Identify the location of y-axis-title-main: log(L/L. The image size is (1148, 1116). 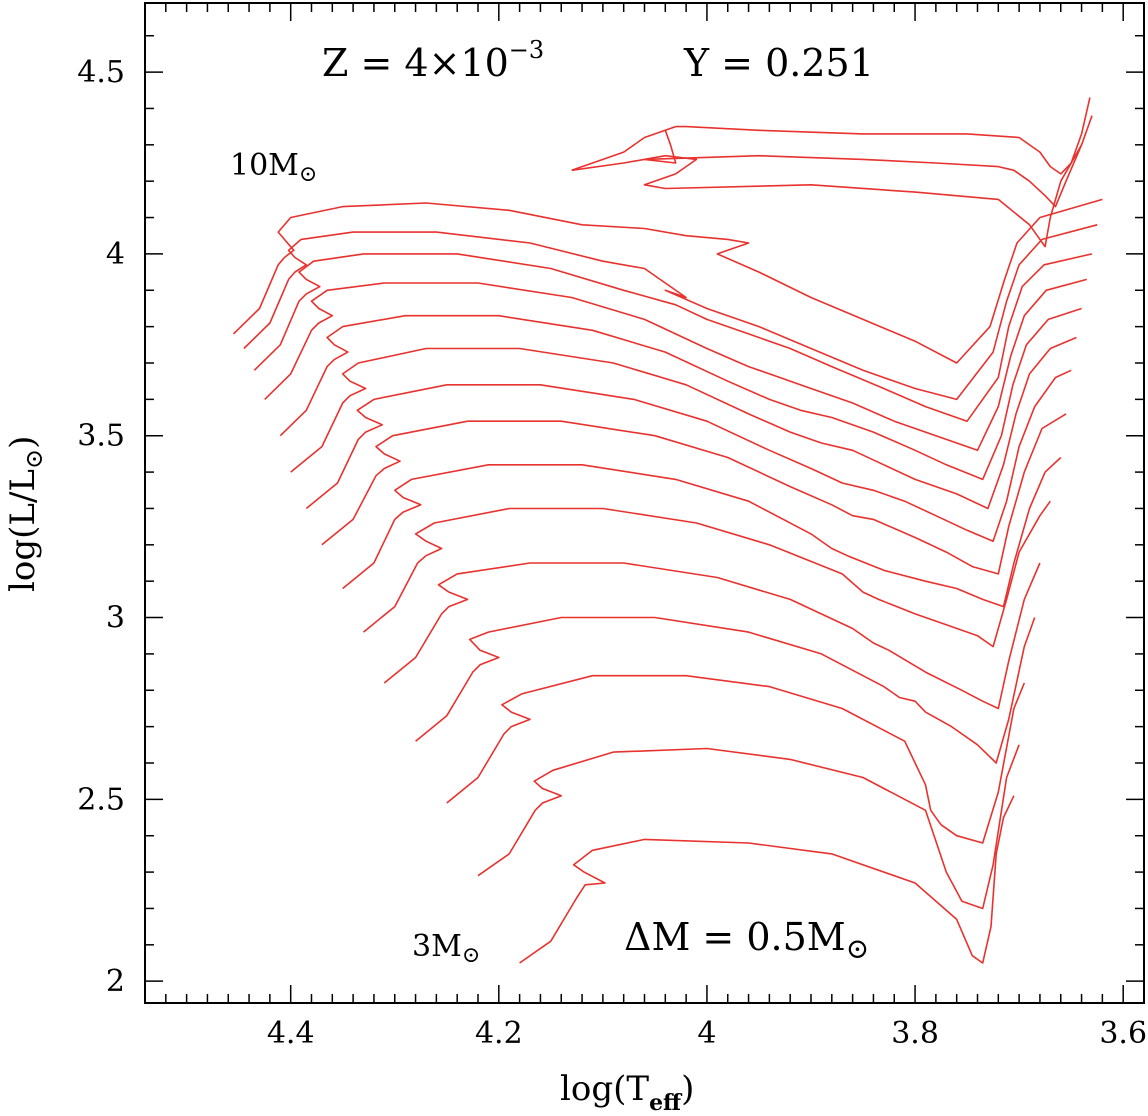
(23, 530).